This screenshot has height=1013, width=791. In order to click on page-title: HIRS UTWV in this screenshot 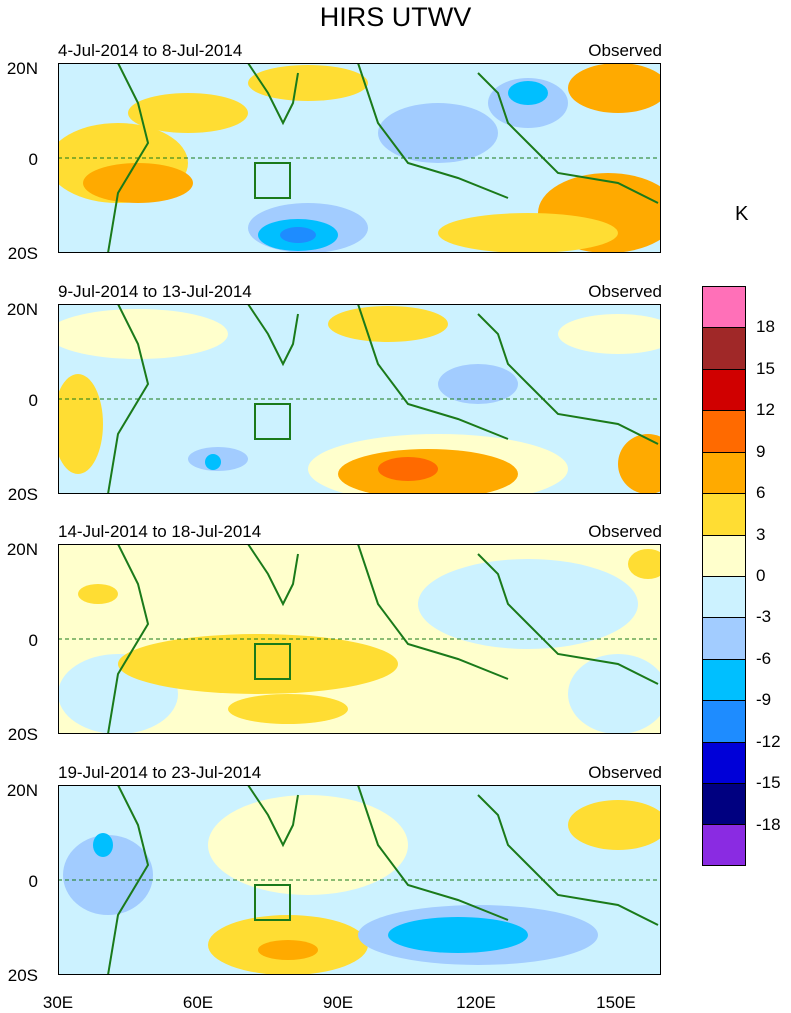, I will do `click(395, 17)`.